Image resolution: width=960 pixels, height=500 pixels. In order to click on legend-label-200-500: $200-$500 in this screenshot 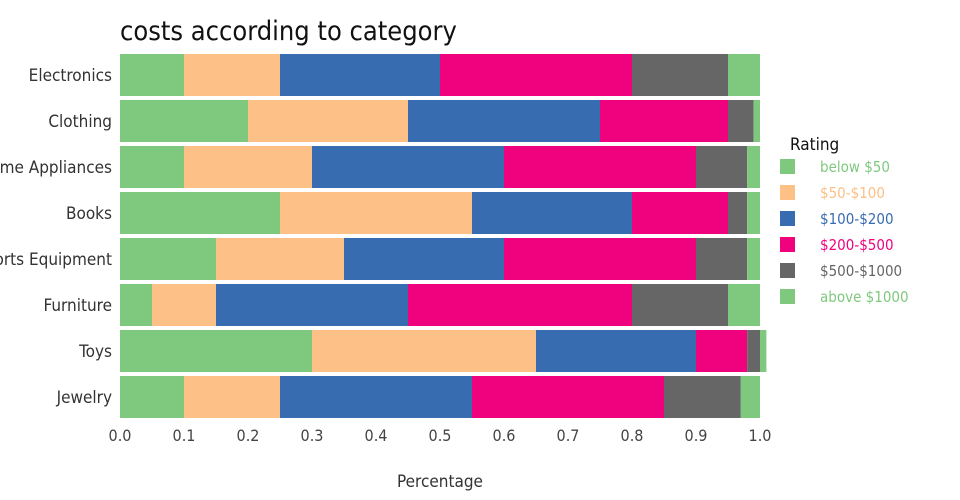, I will do `click(857, 245)`.